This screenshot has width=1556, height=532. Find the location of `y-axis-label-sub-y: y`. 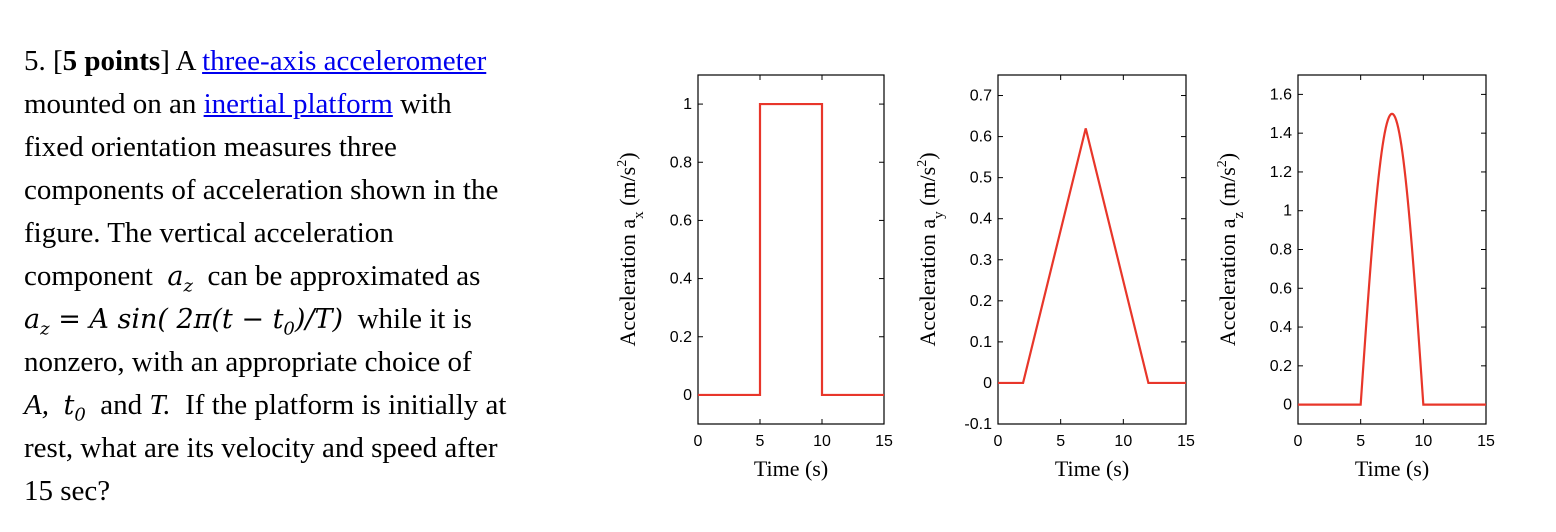

y-axis-label-sub-y: y is located at coordinates (939, 215).